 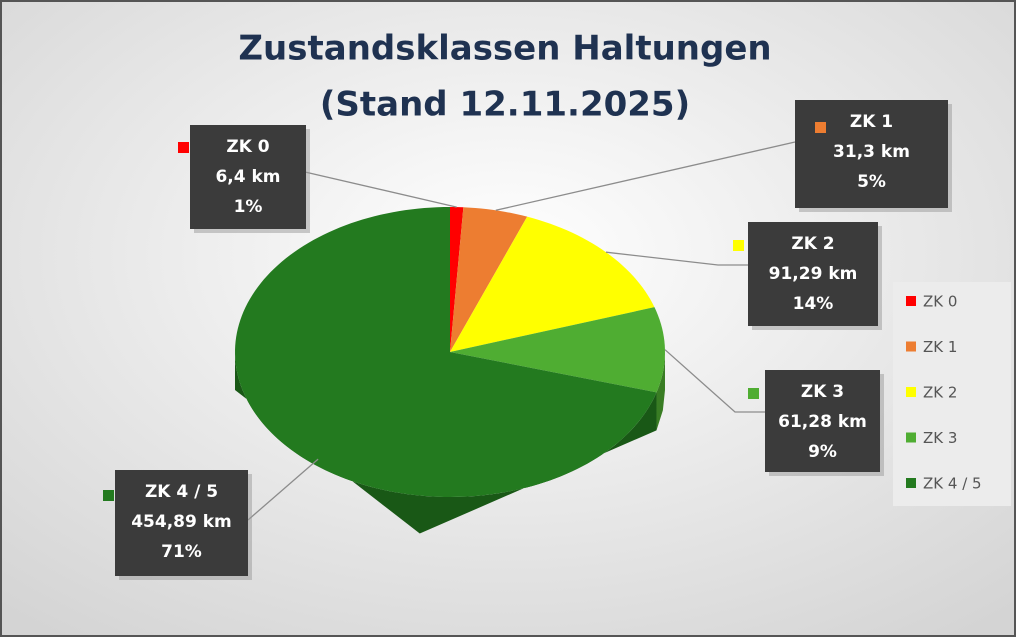 What do you see at coordinates (940, 438) in the screenshot?
I see `legend-label: ZK 3` at bounding box center [940, 438].